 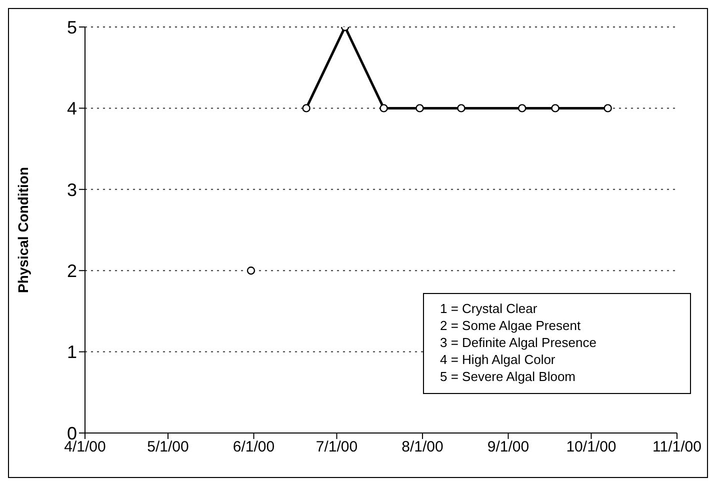 I want to click on x-tick-label: 8/1/00, so click(x=423, y=447).